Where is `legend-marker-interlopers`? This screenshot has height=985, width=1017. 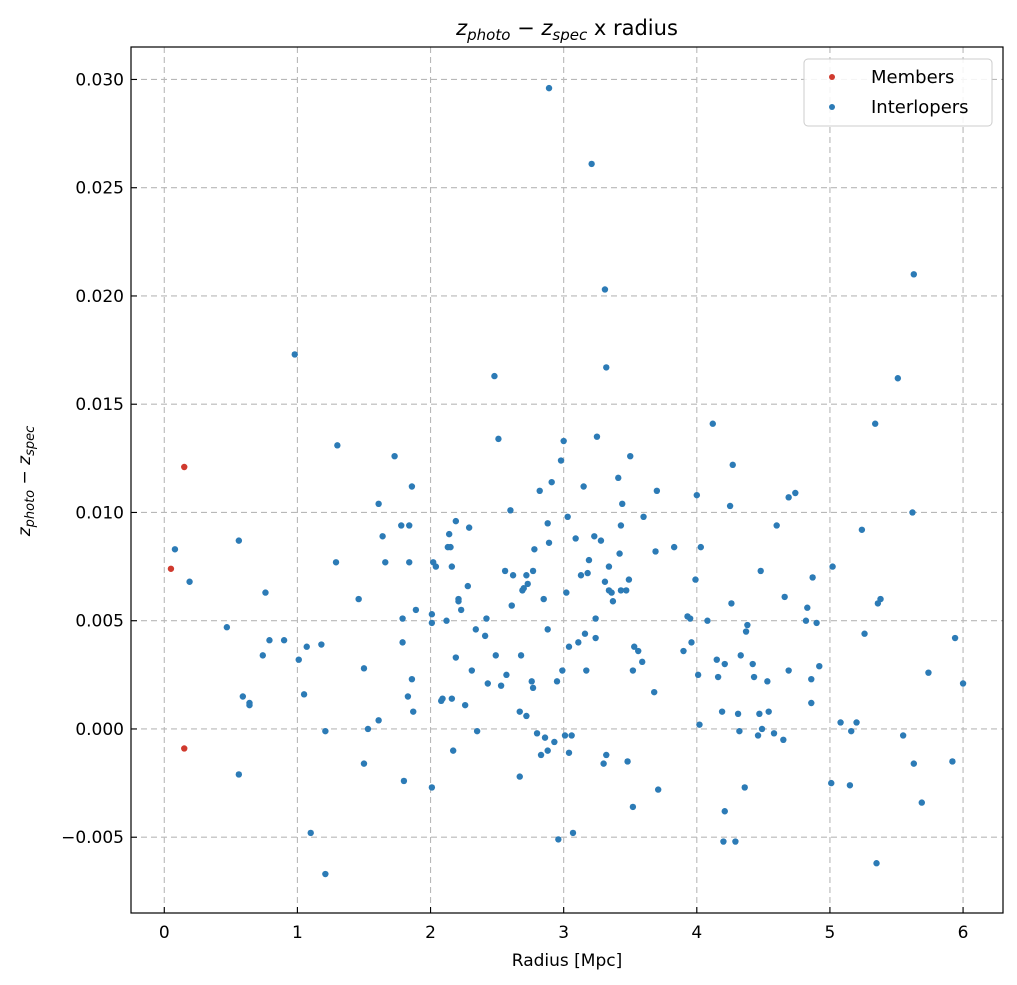 legend-marker-interlopers is located at coordinates (832, 107).